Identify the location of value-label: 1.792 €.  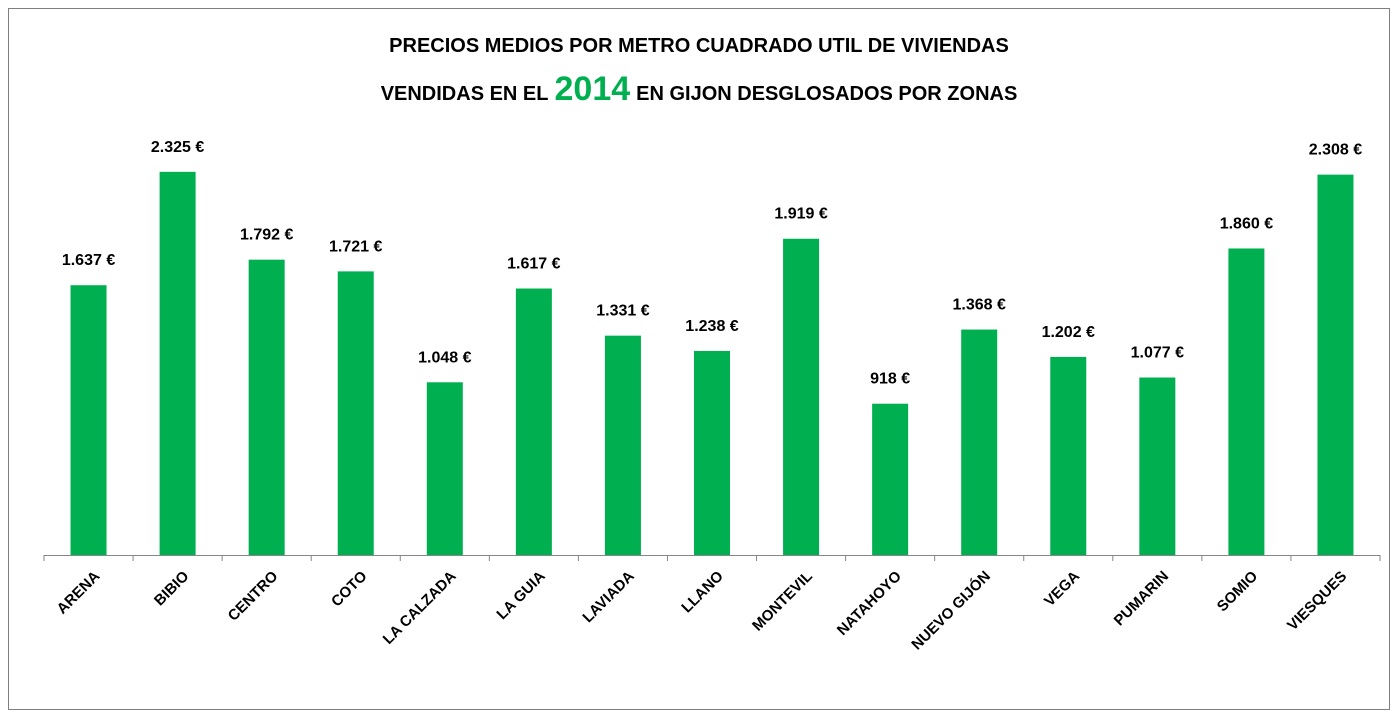
(266, 235).